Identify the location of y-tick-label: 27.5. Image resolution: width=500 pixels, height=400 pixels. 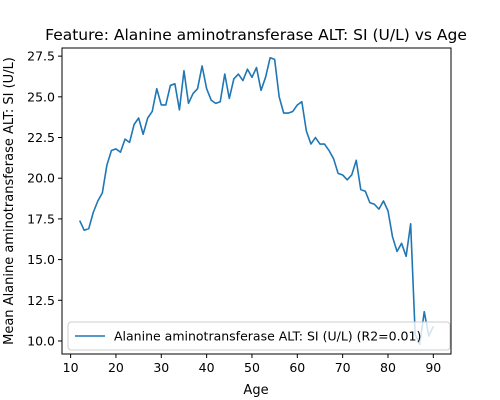
(41, 56).